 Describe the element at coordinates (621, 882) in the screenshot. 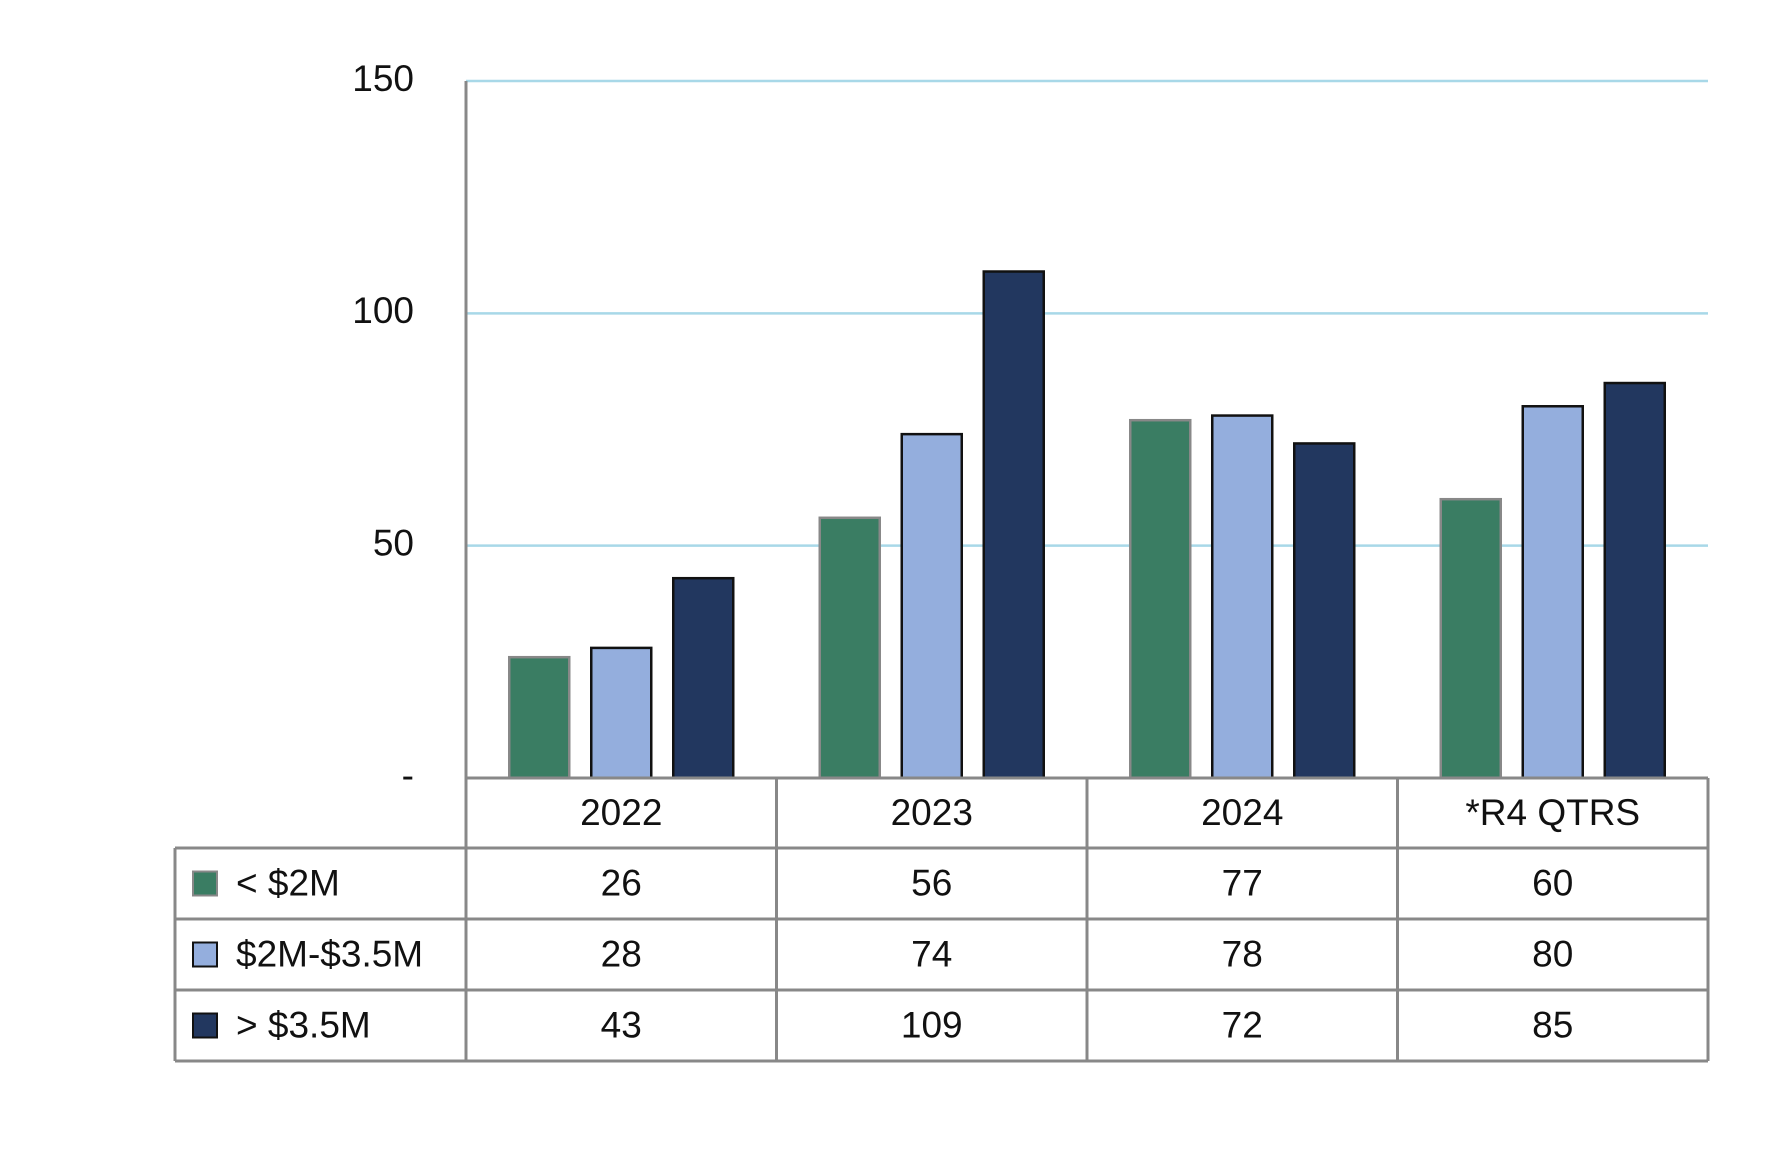

I see `table-value: 26` at that location.